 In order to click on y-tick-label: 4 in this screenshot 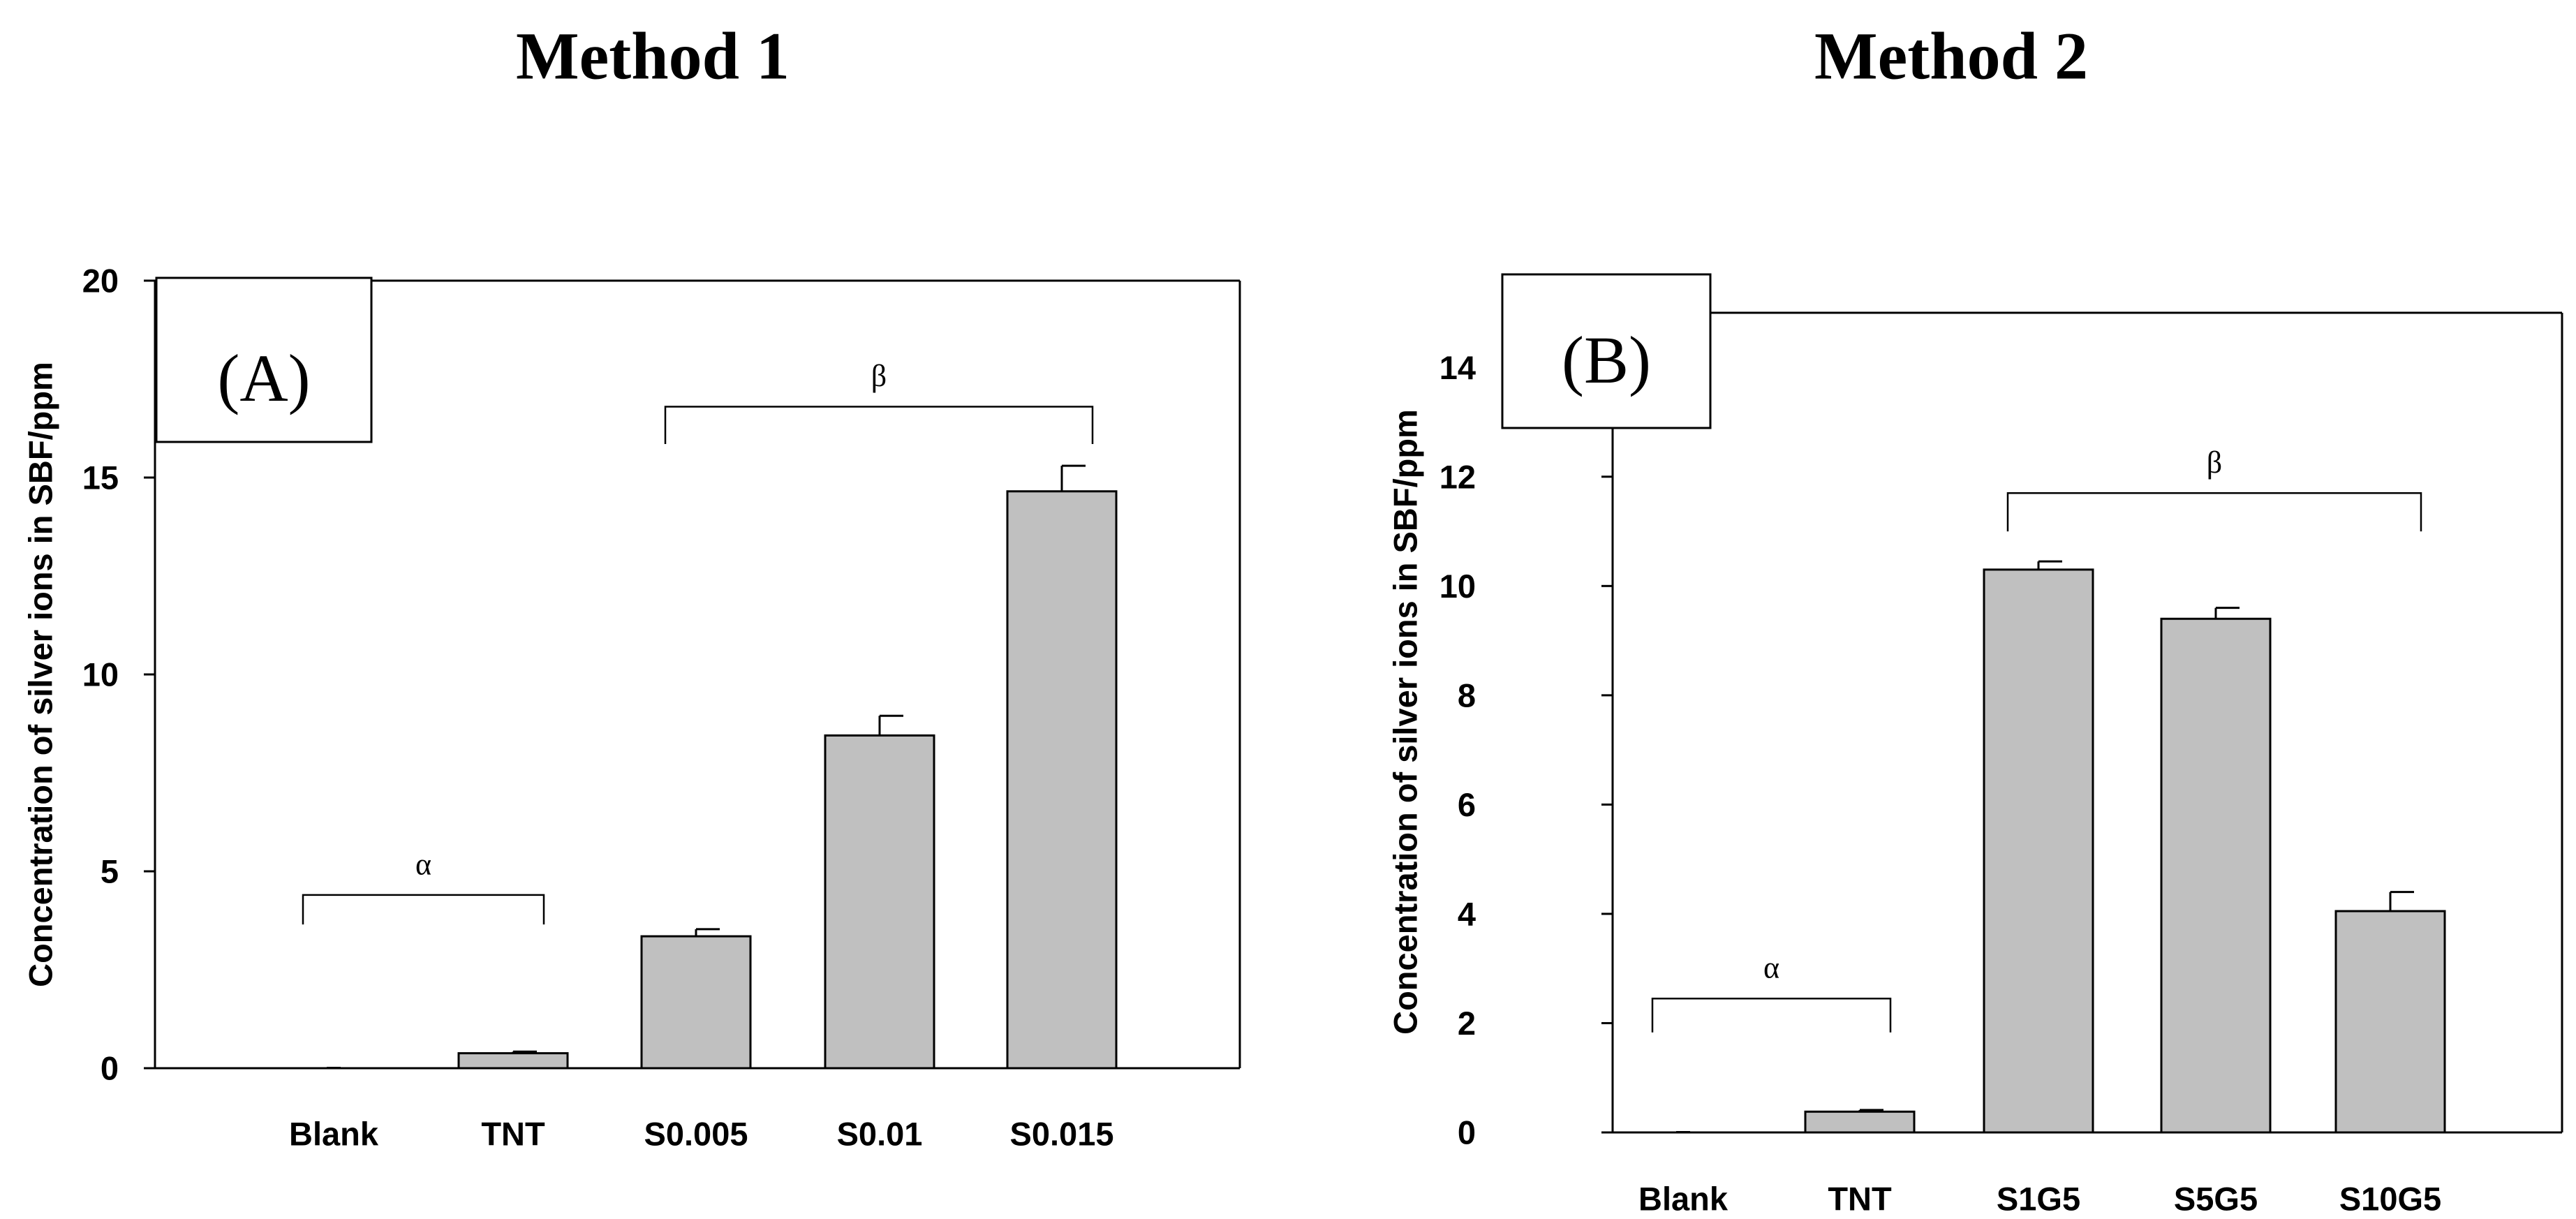, I will do `click(1467, 914)`.